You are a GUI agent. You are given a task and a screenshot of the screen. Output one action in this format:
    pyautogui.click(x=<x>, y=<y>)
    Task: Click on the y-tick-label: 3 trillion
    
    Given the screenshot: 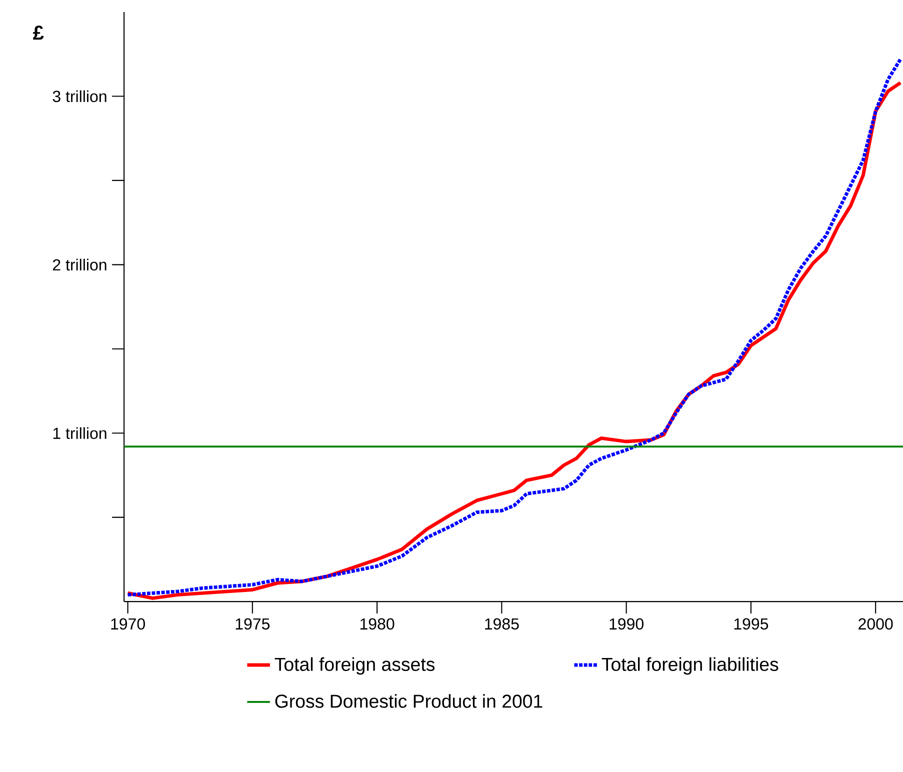 What is the action you would take?
    pyautogui.click(x=79, y=96)
    